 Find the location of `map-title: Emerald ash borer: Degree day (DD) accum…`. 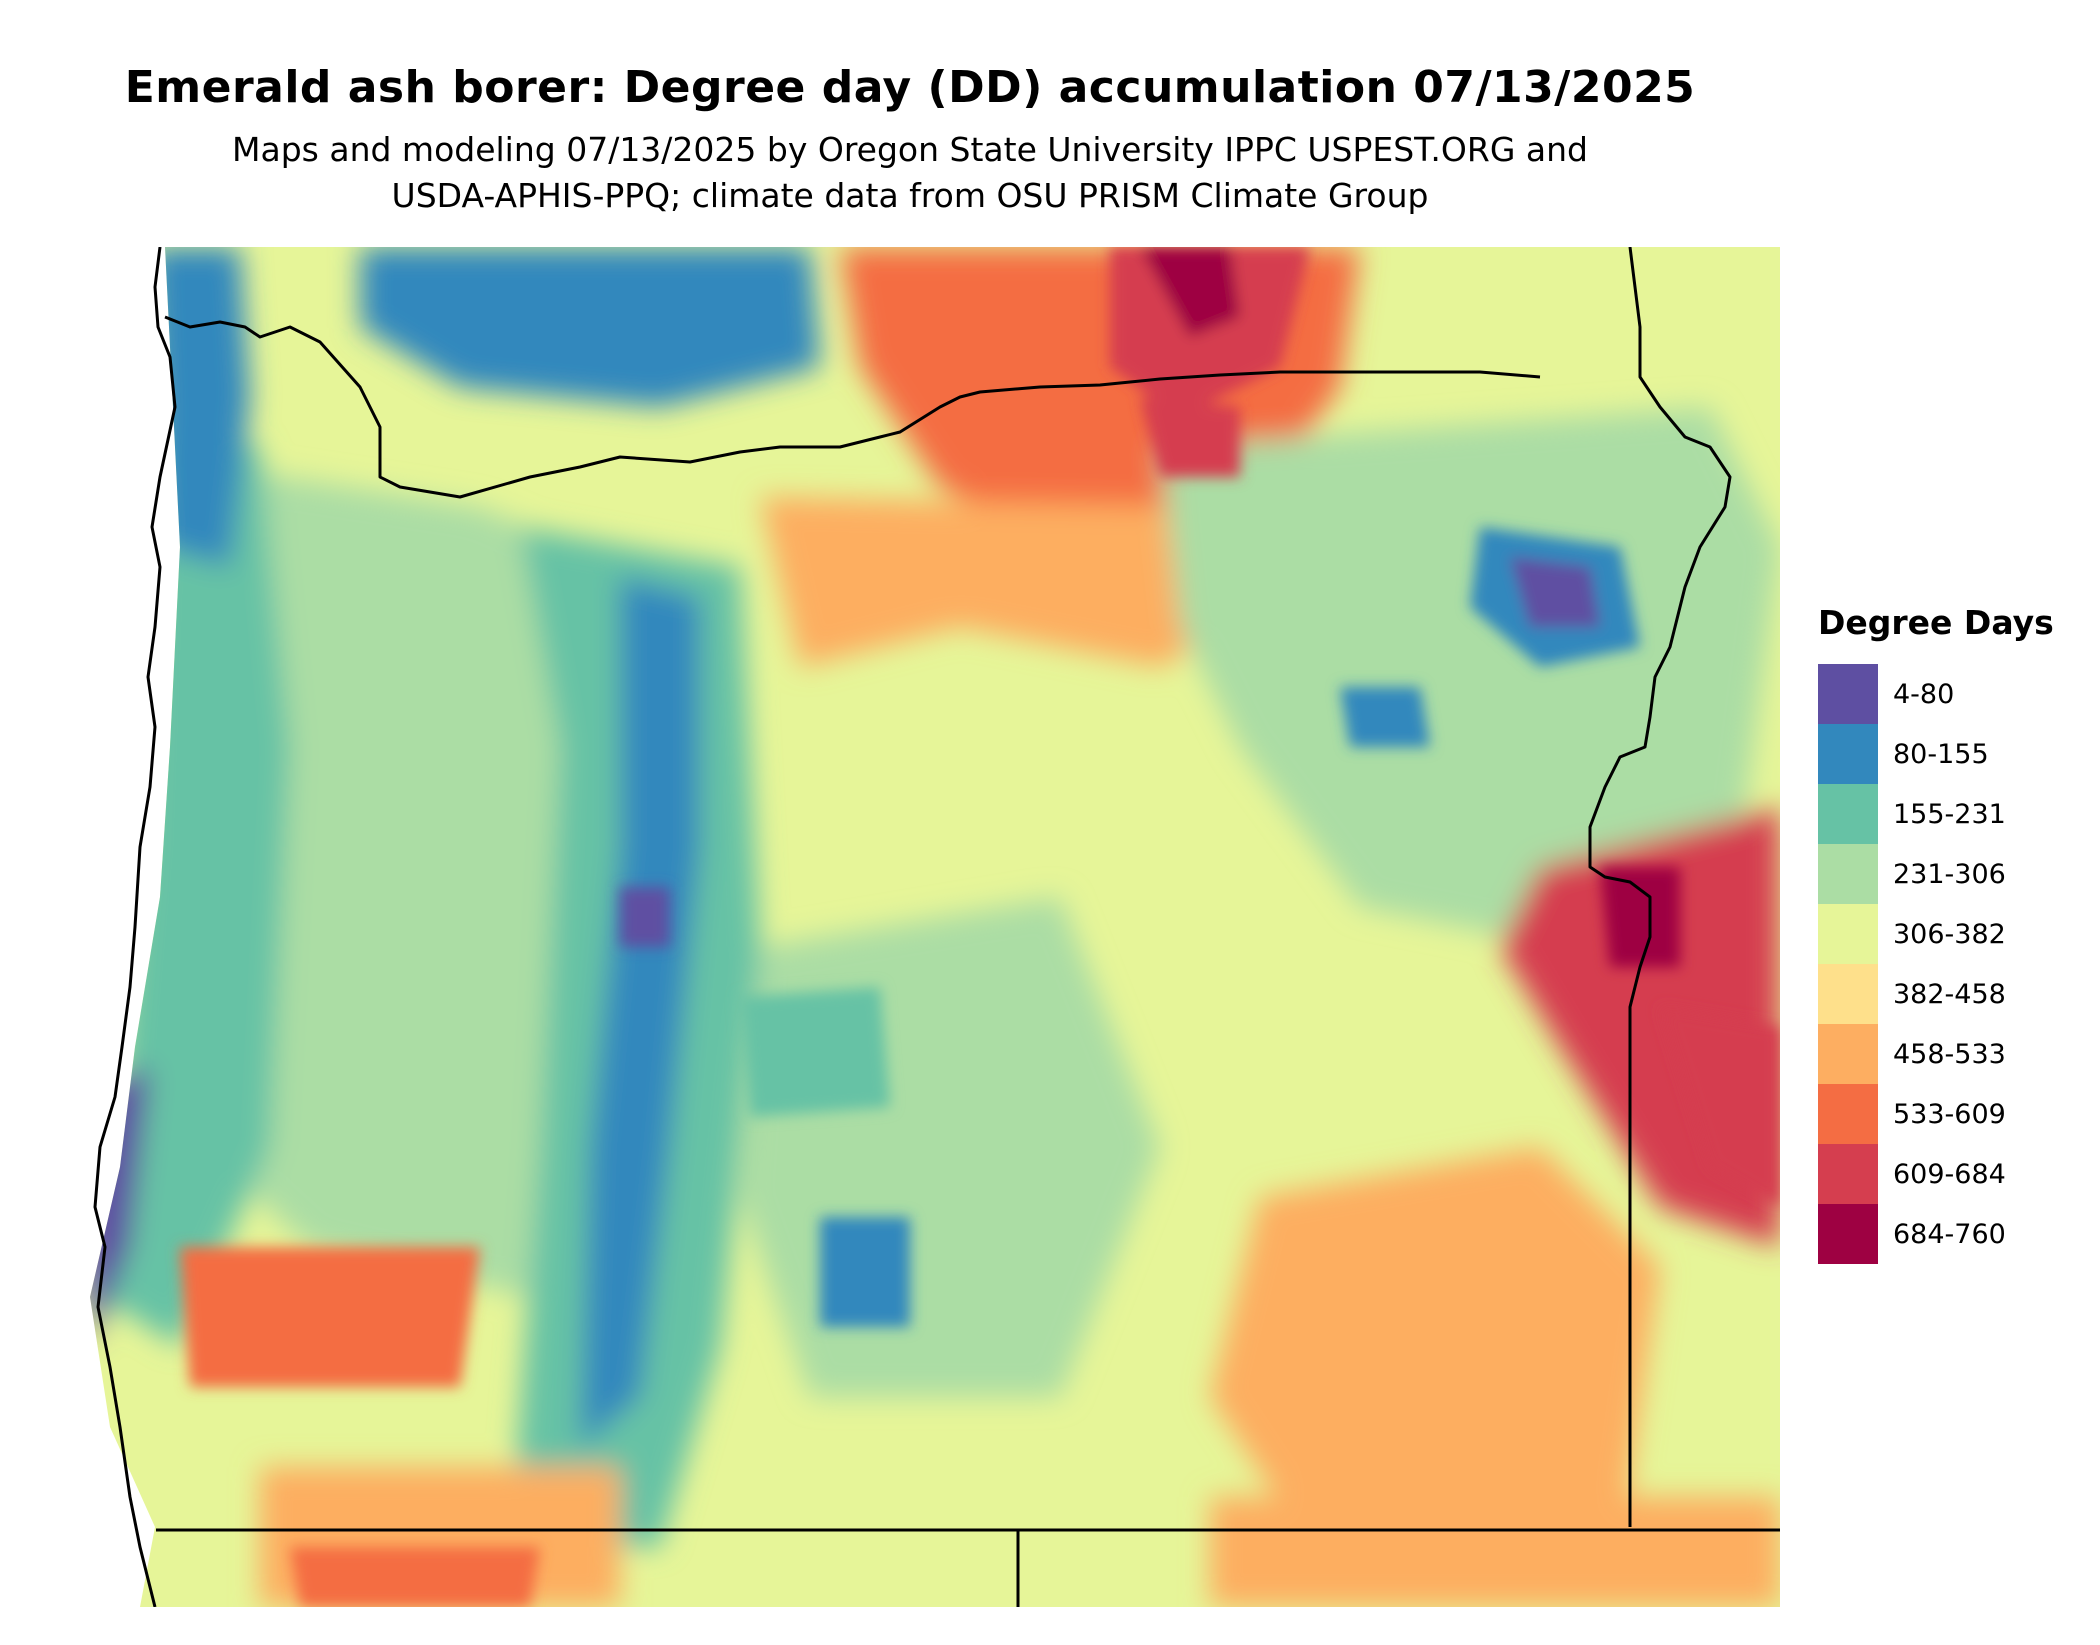

map-title: Emerald ash borer: Degree day (DD) accum… is located at coordinates (910, 87).